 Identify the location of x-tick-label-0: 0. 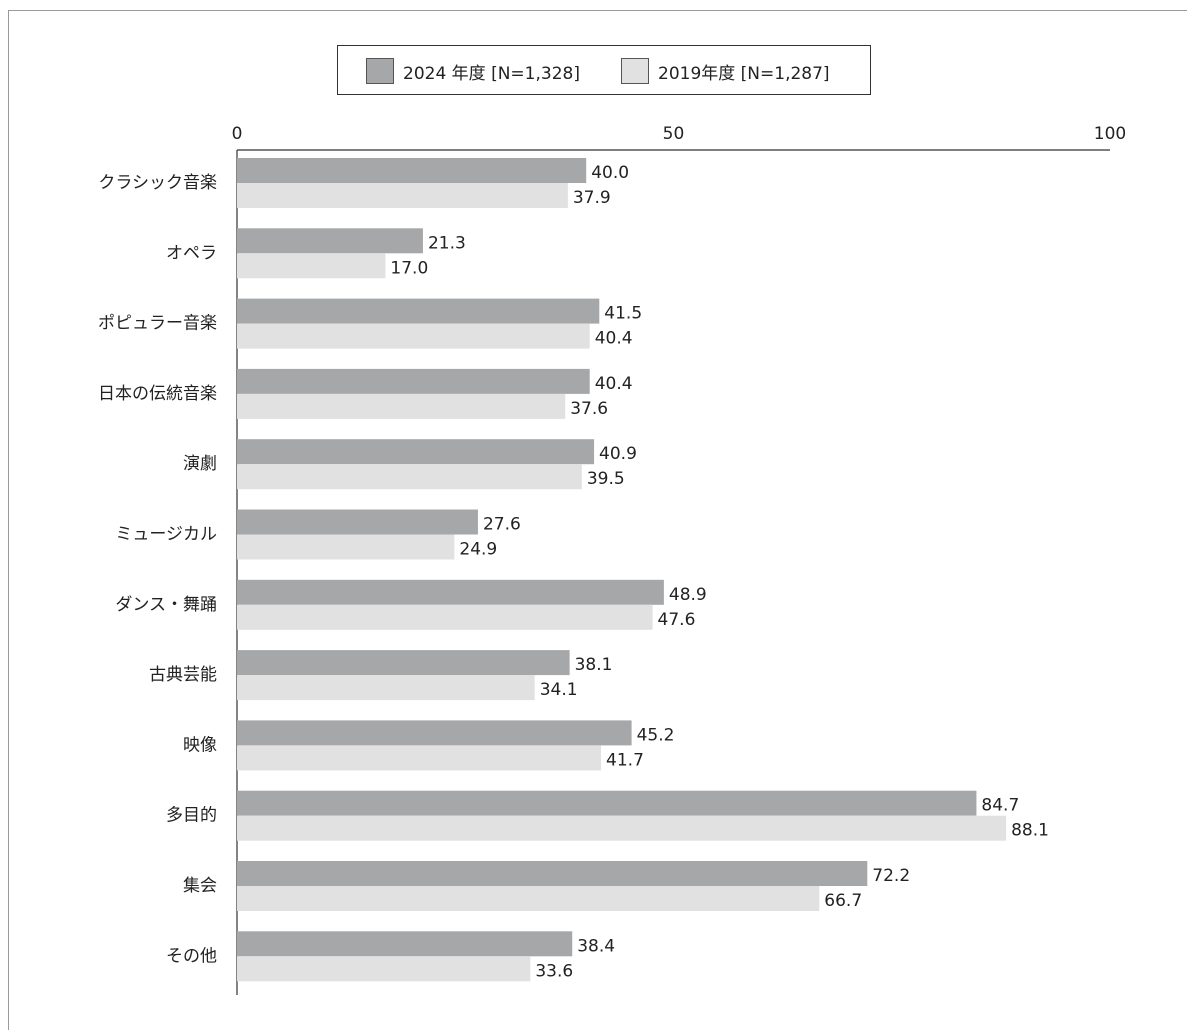
(237, 134).